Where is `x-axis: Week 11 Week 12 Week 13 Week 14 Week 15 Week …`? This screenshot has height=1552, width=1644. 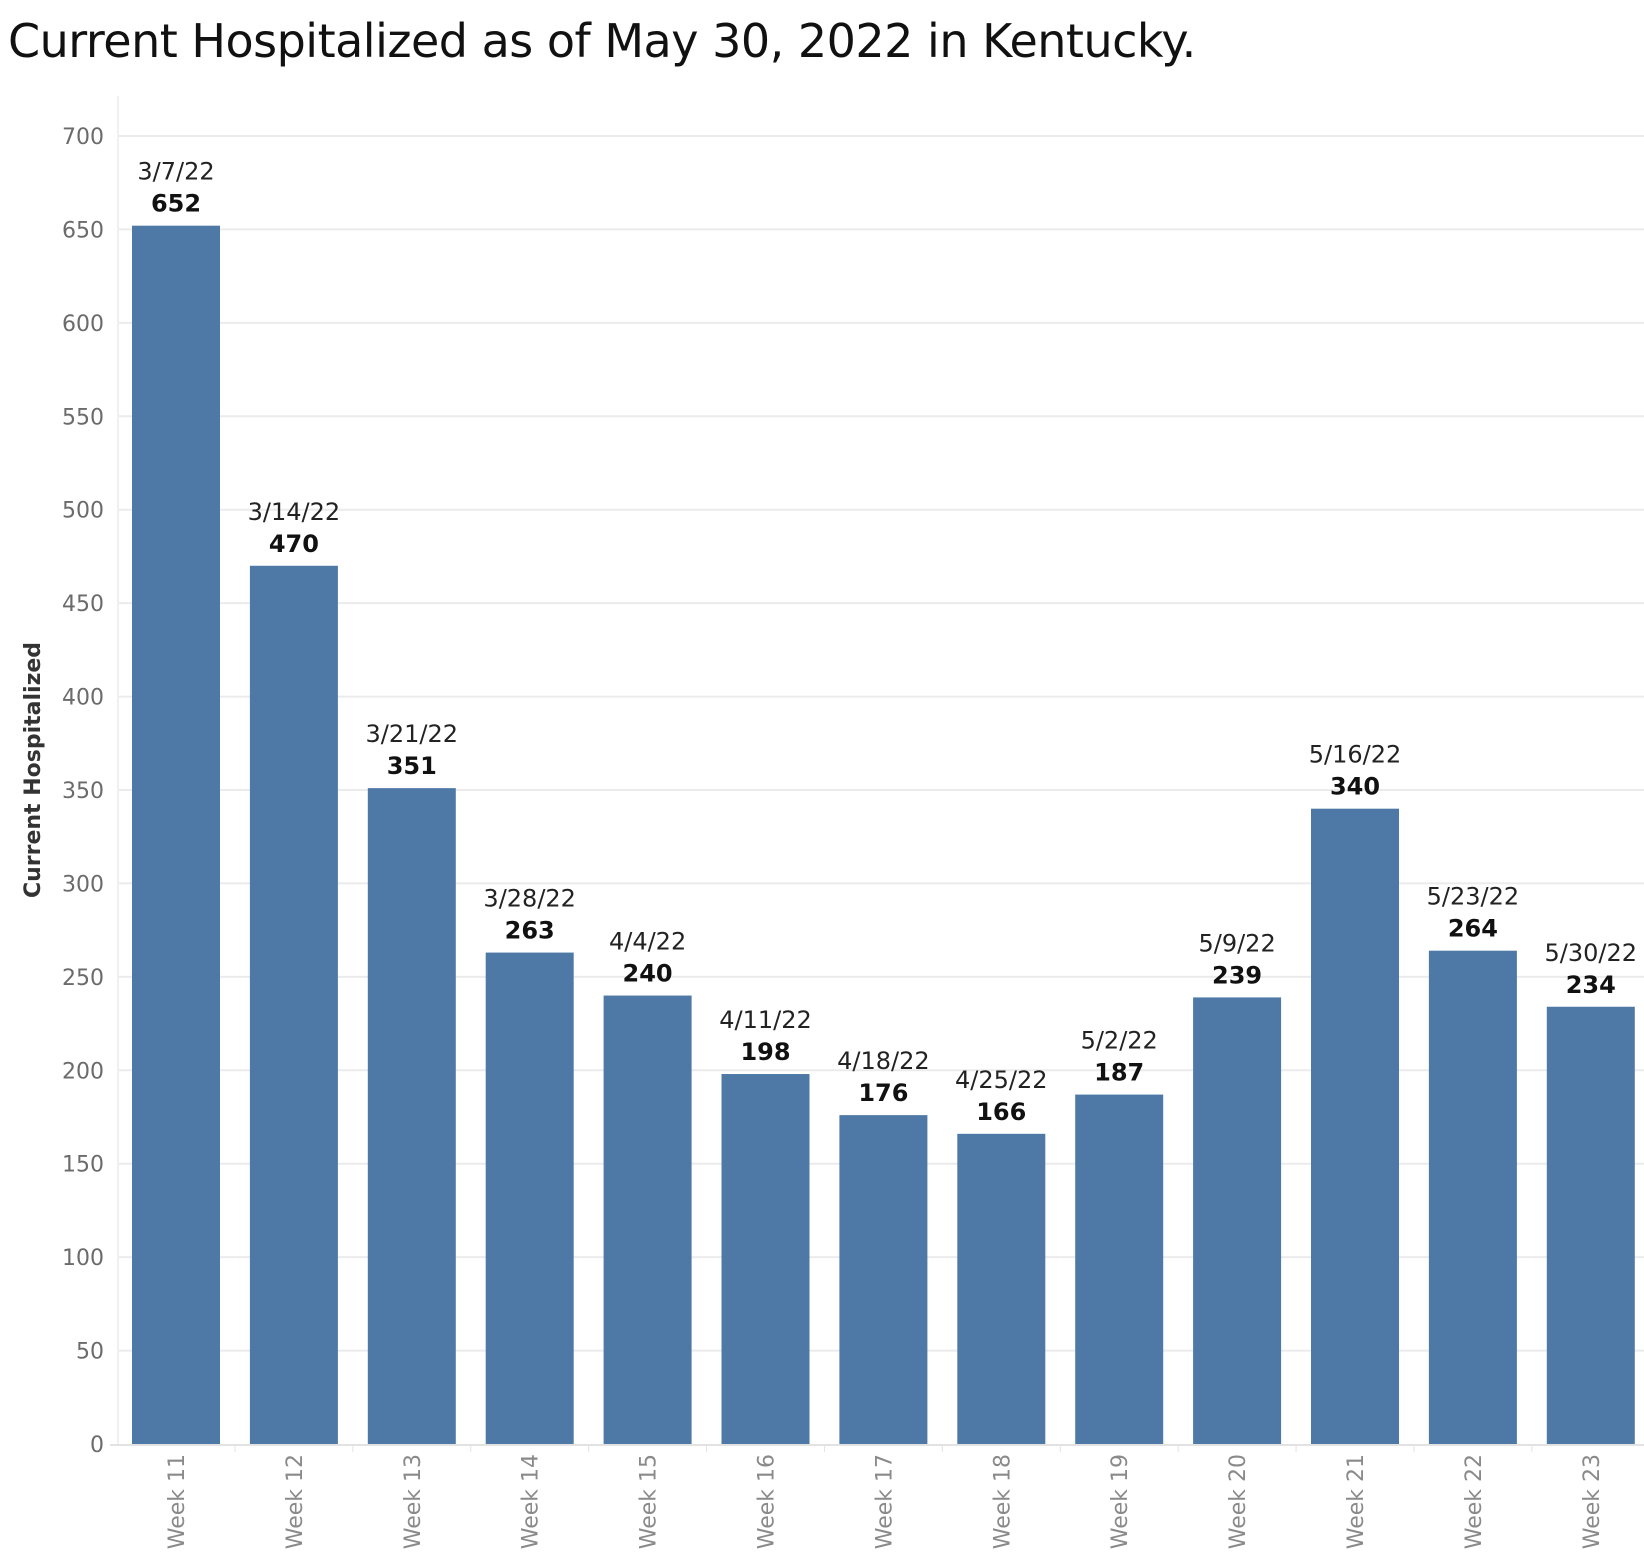 x-axis: Week 11 Week 12 Week 13 Week 14 Week 15 Week … is located at coordinates (877, 1496).